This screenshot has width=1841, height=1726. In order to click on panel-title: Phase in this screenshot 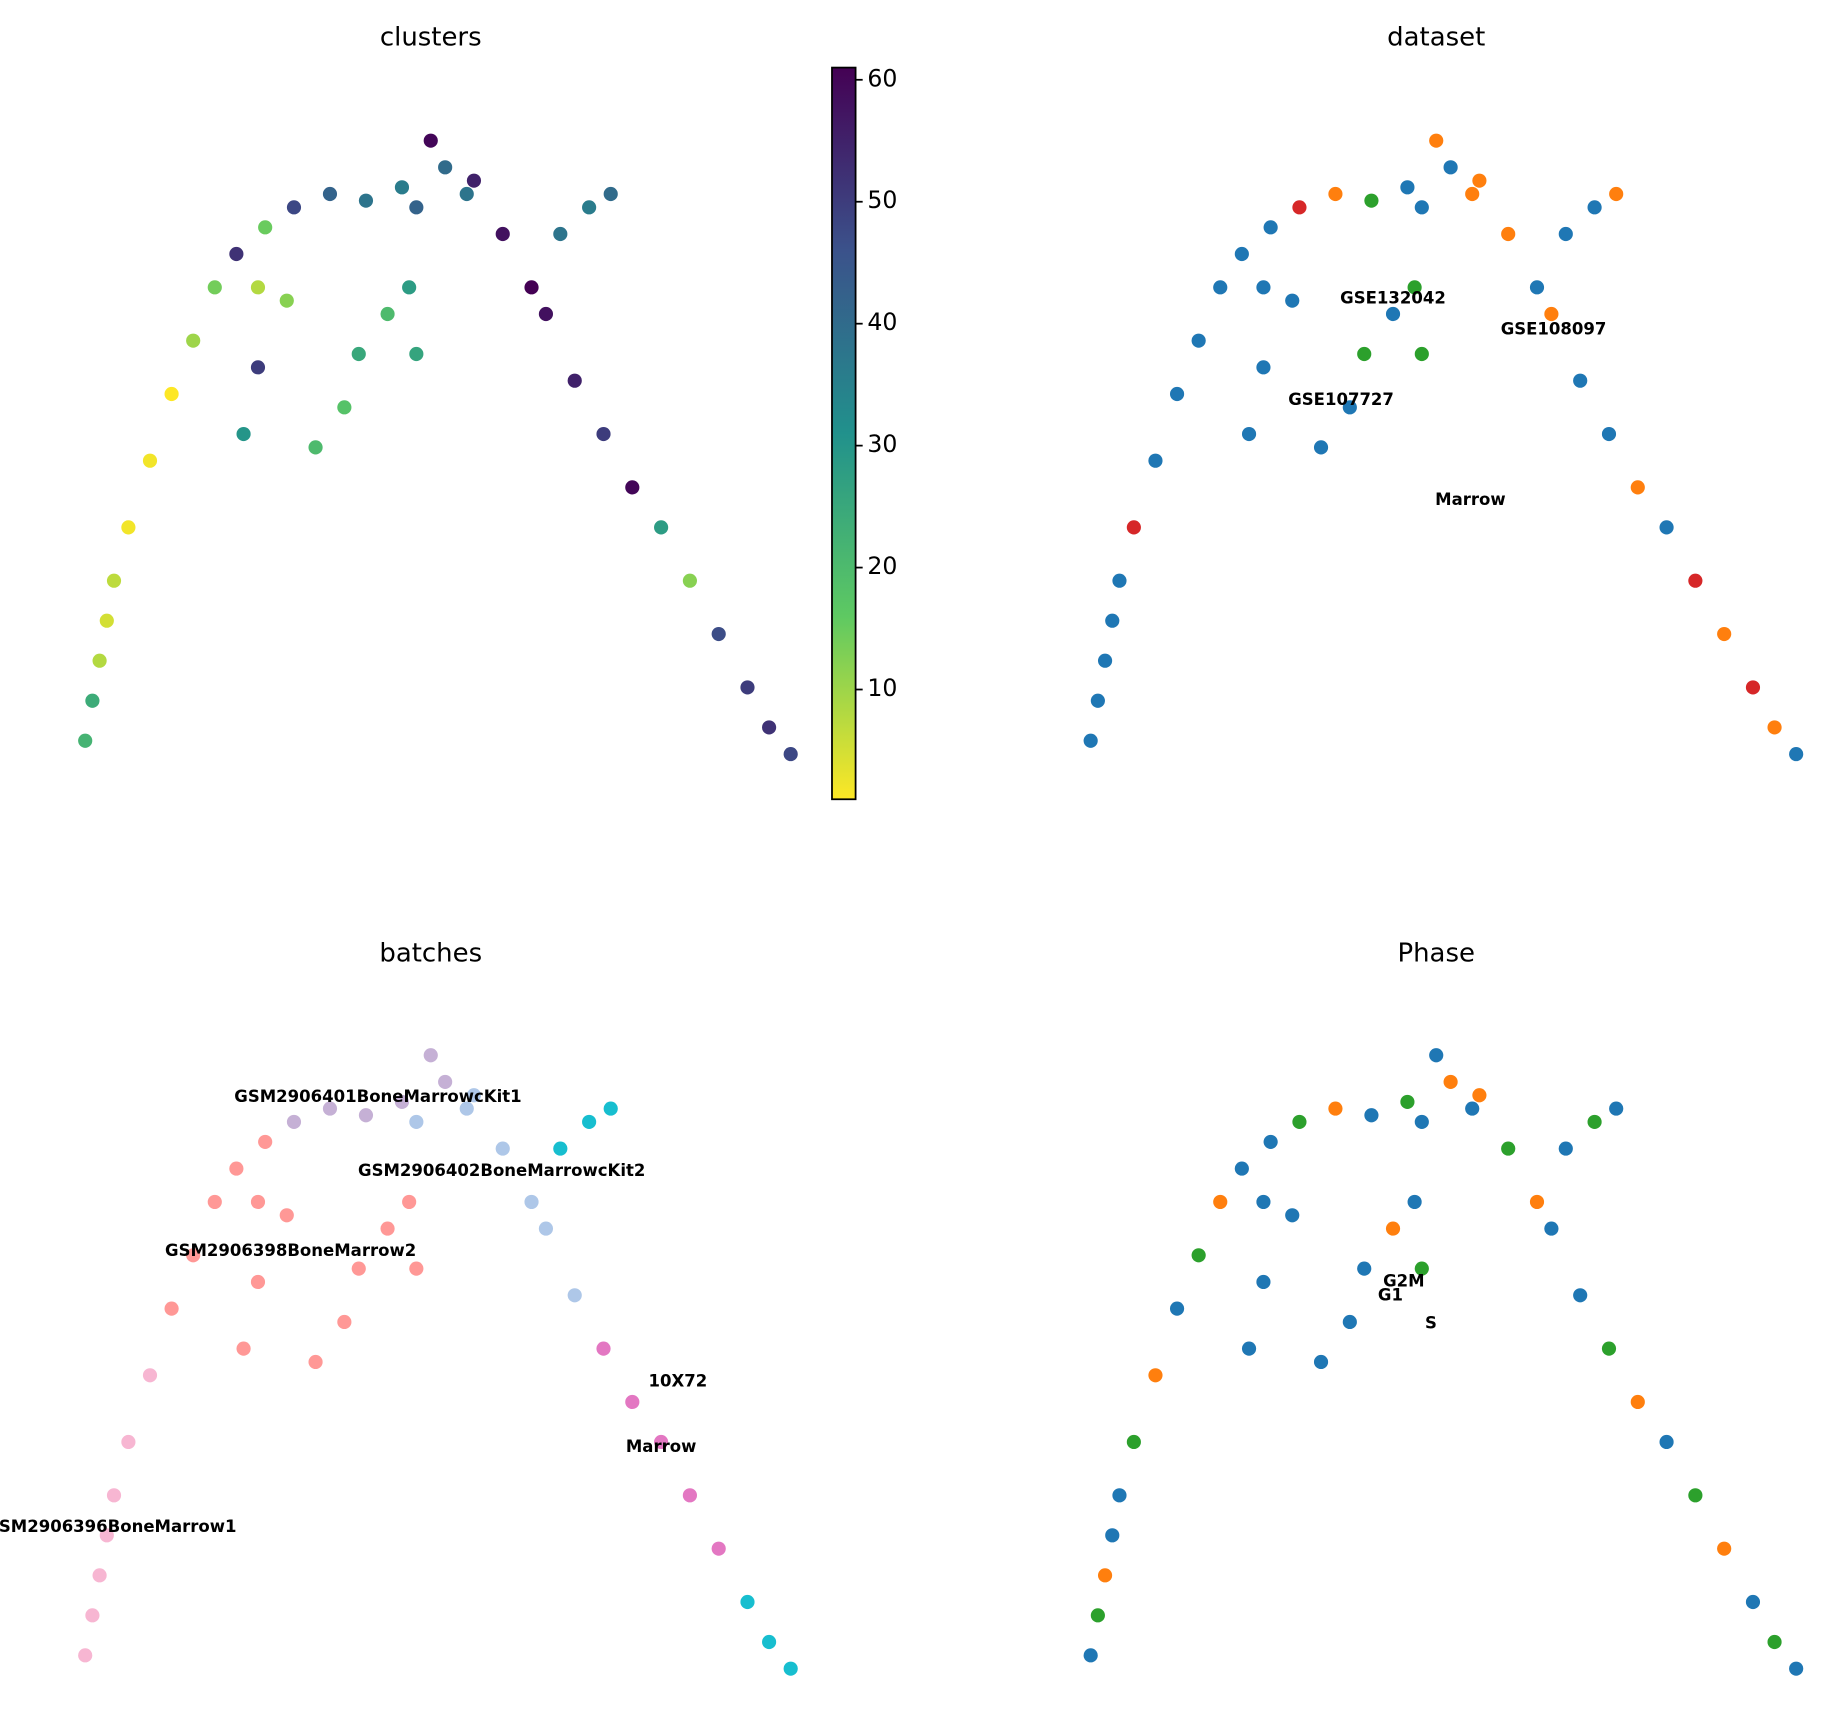, I will do `click(1436, 953)`.